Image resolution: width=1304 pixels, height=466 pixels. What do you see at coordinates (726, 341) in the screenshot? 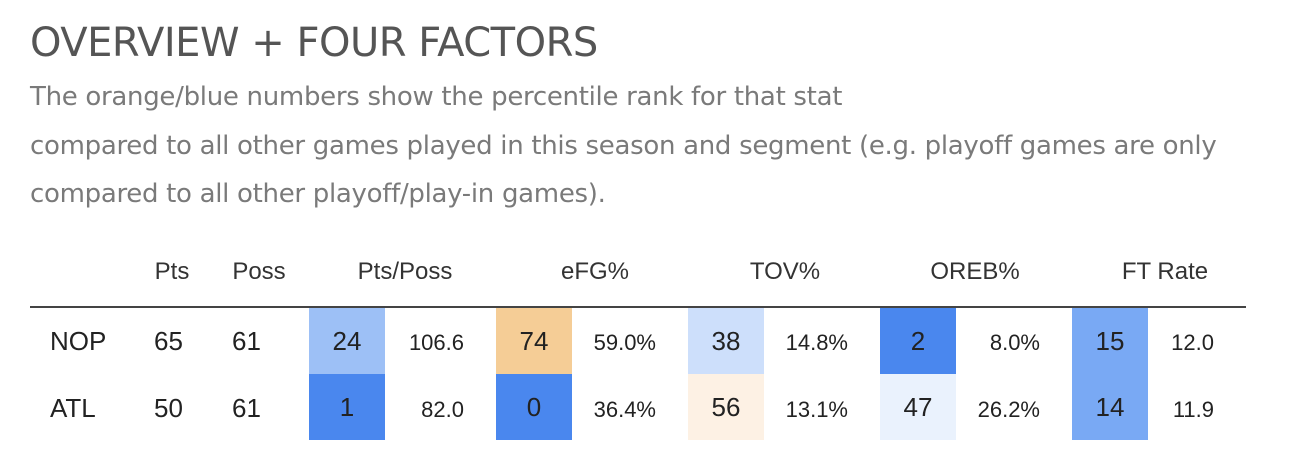
I see `tov-rank-badge: 38` at bounding box center [726, 341].